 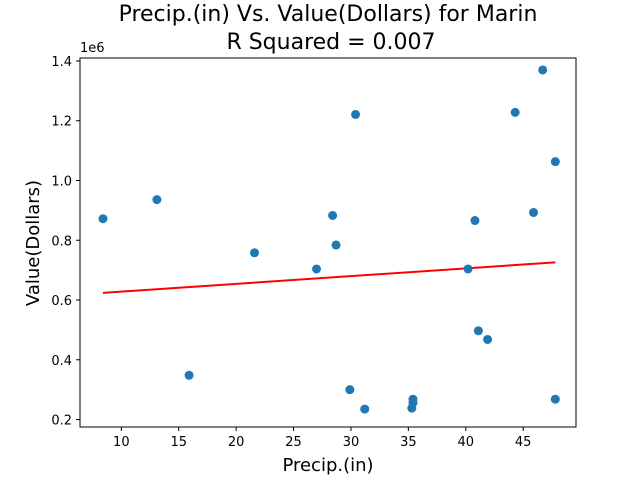 What do you see at coordinates (328, 14) in the screenshot?
I see `chart-title-line1: Precip.(in) Vs. Value(Dollars) for Marin` at bounding box center [328, 14].